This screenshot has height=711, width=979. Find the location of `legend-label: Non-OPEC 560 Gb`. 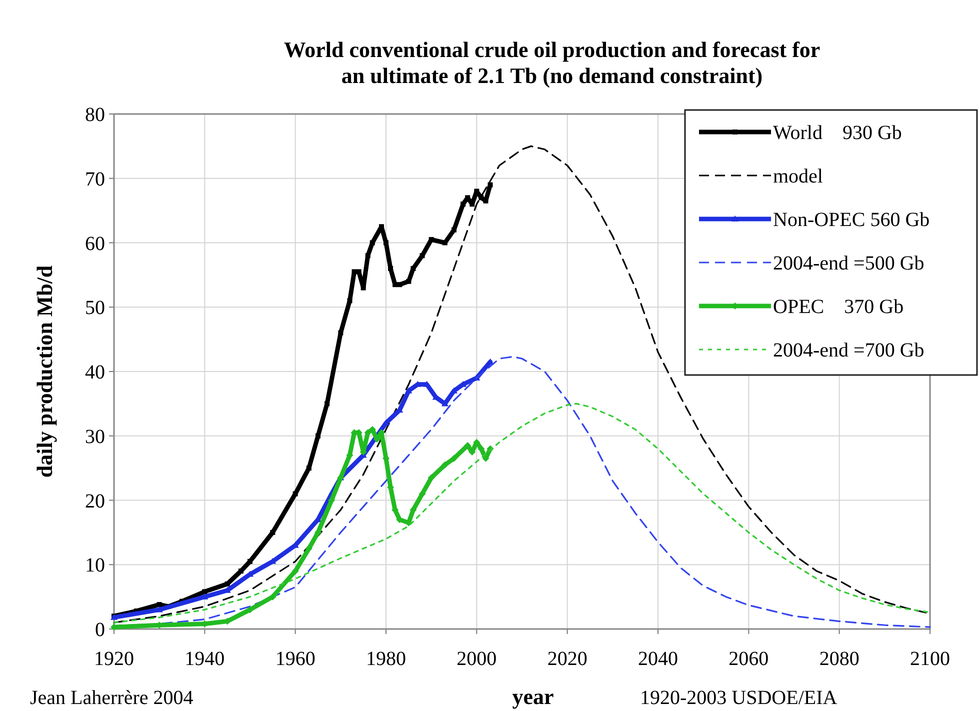

legend-label: Non-OPEC 560 Gb is located at coordinates (851, 220).